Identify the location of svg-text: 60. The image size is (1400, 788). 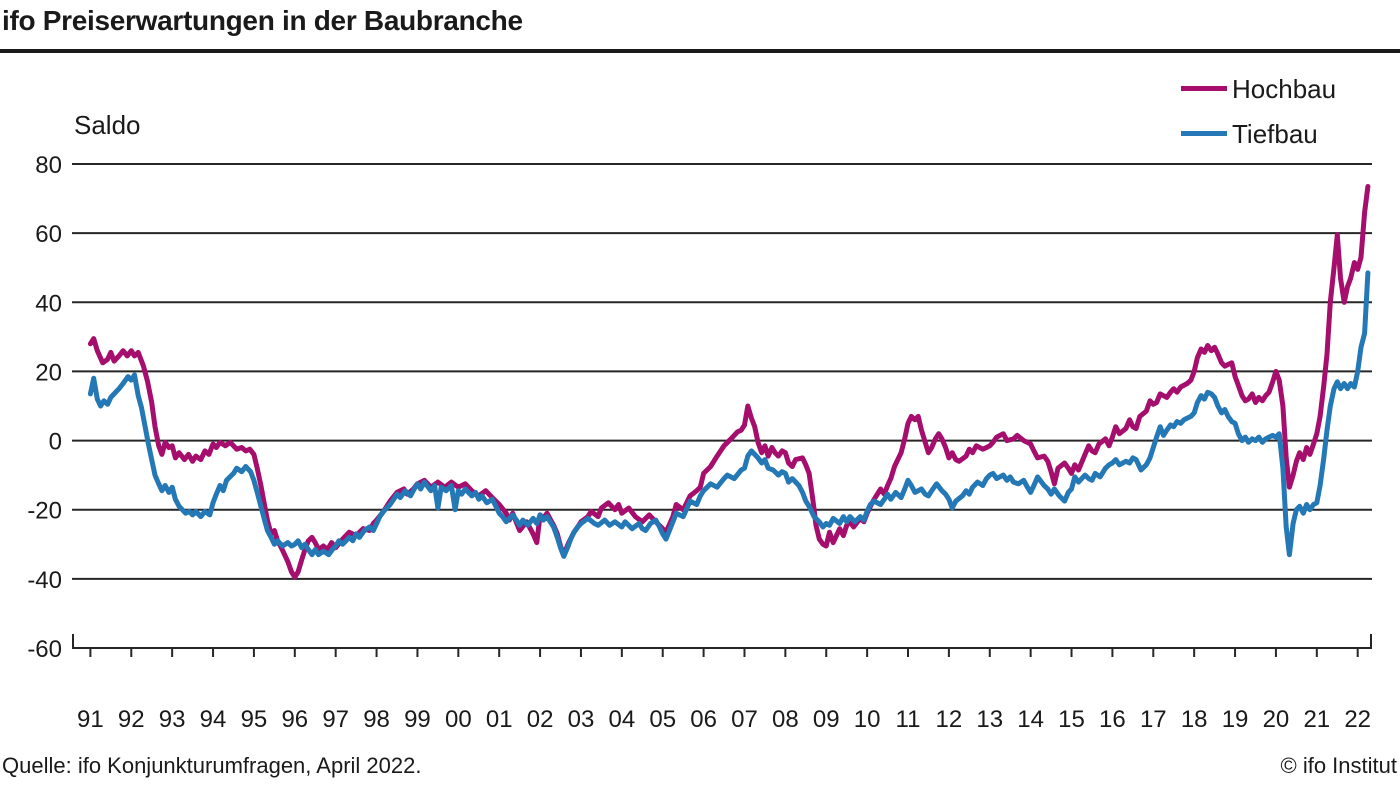
(48, 234).